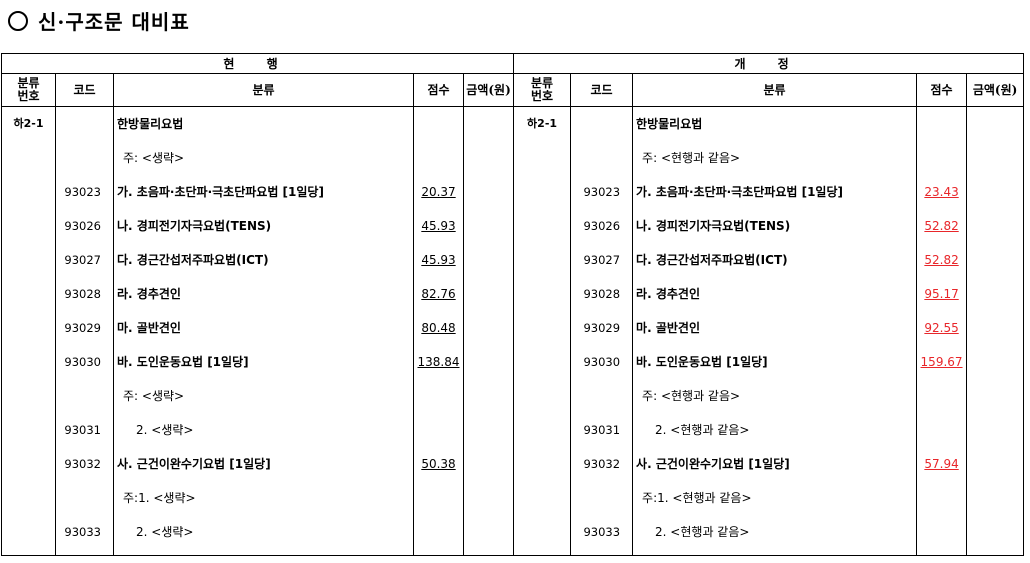  What do you see at coordinates (691, 158) in the screenshot?
I see `revised-classification-cell: 주: <현행과 같음>` at bounding box center [691, 158].